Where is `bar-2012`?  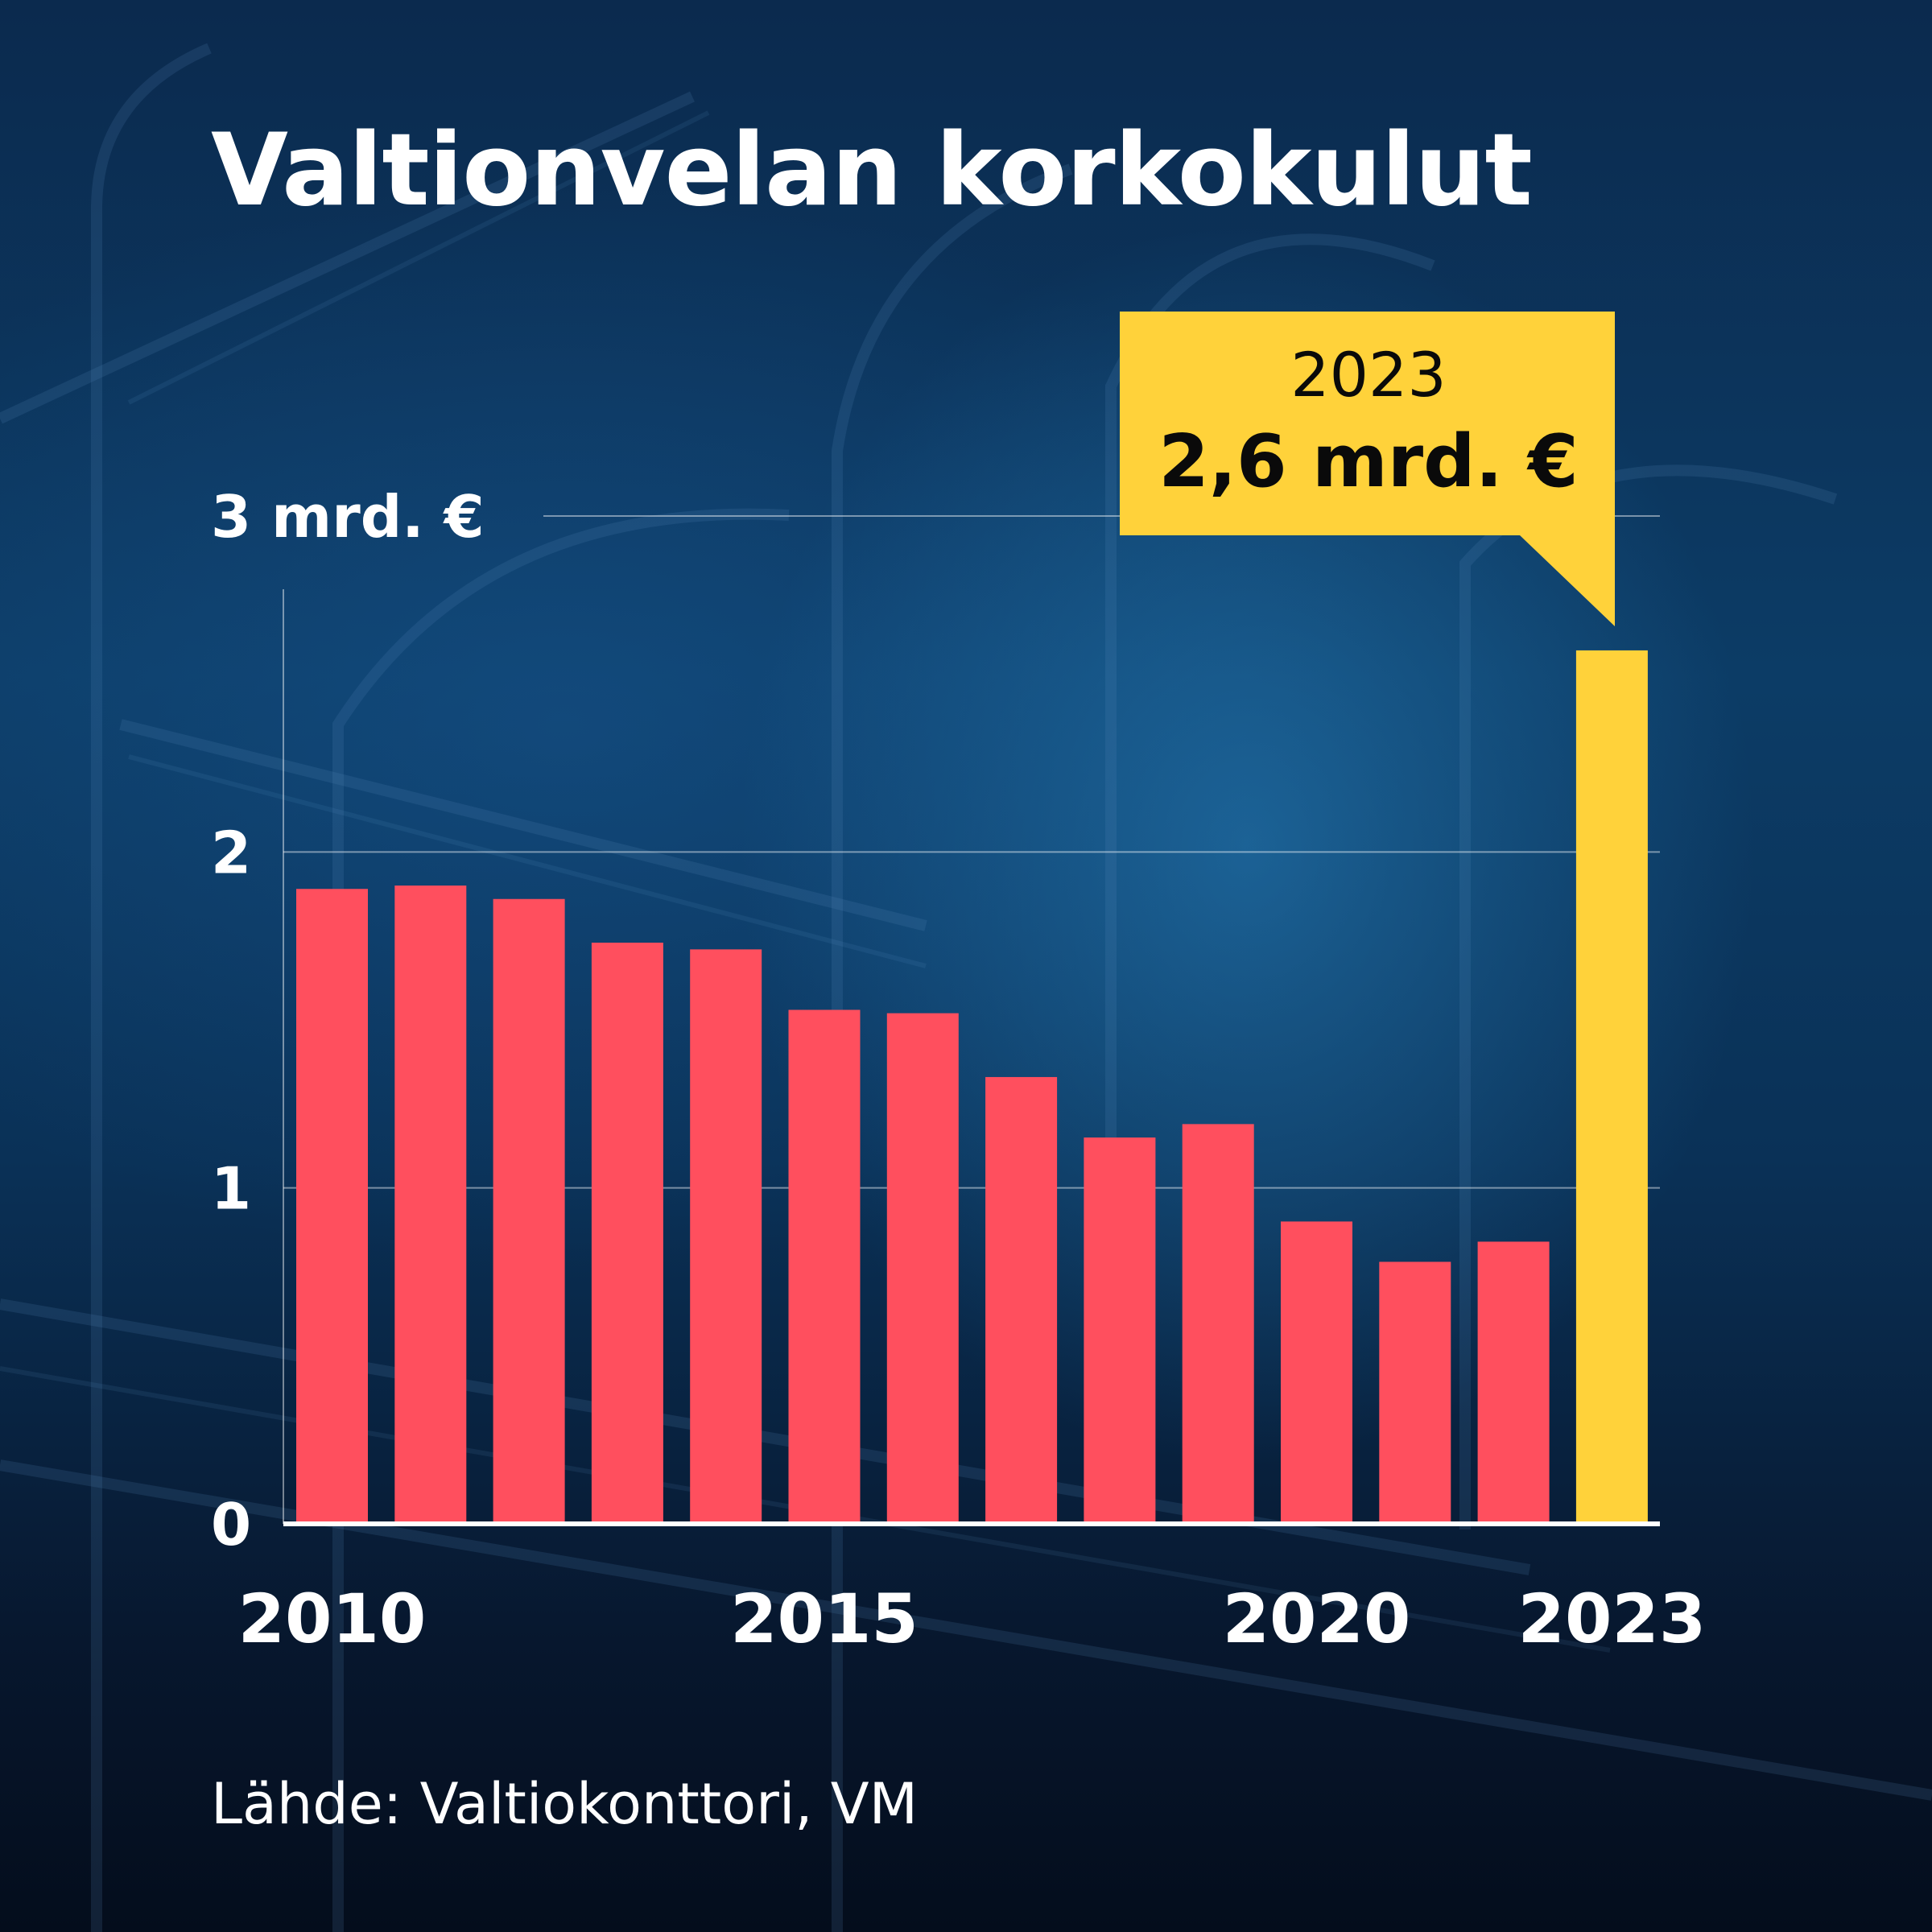 bar-2012 is located at coordinates (529, 1211).